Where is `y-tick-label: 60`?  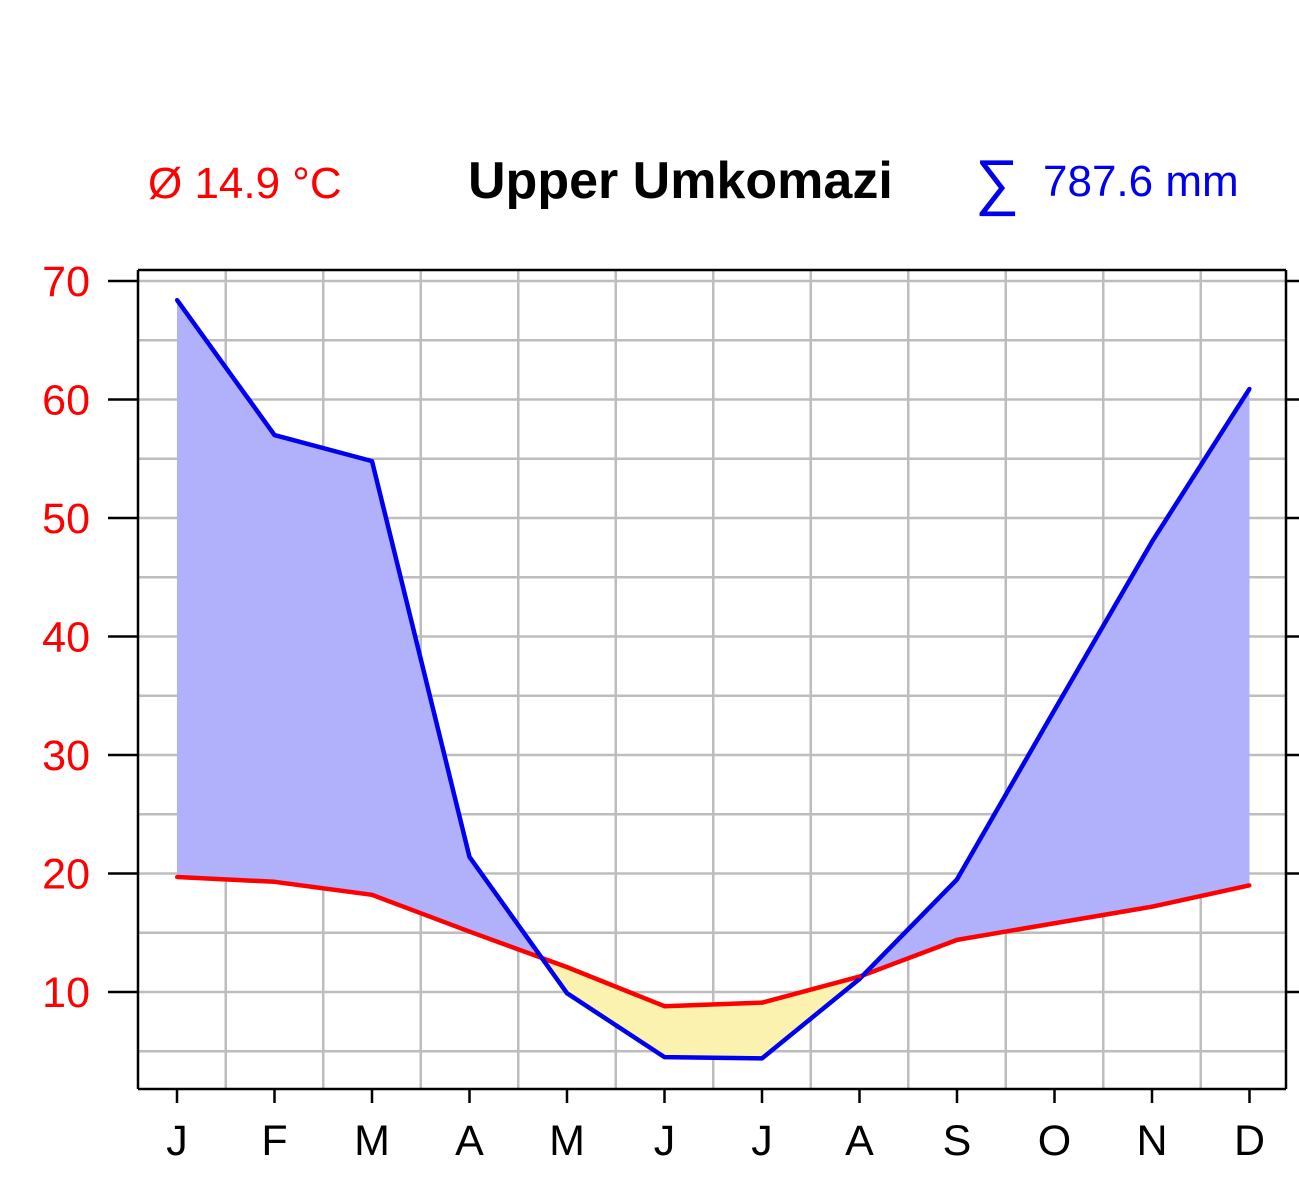
y-tick-label: 60 is located at coordinates (66, 401).